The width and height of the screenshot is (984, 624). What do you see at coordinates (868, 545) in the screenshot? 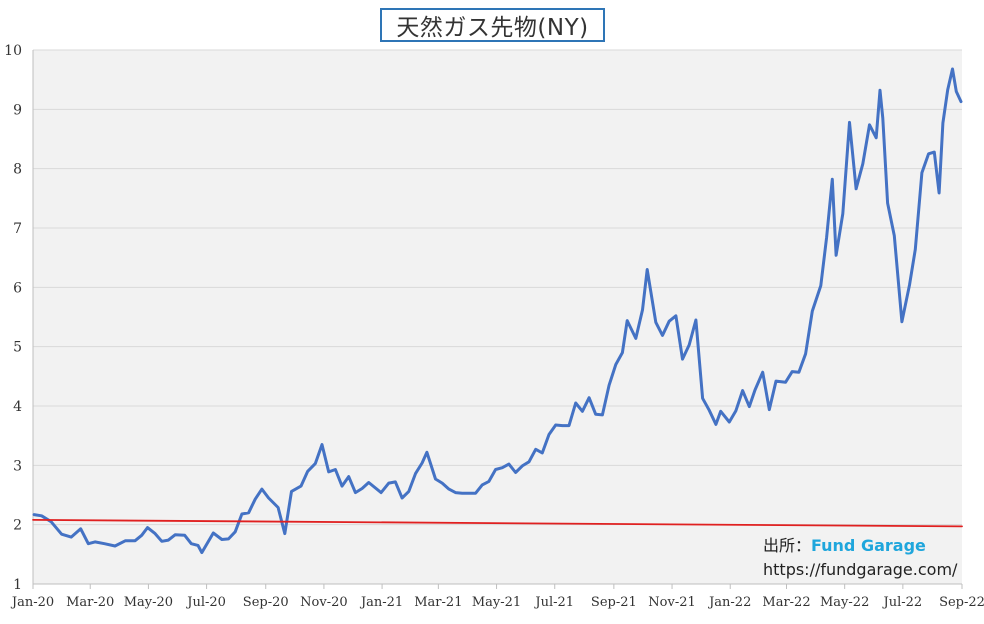
I see `source-brand: Fund Garage` at bounding box center [868, 545].